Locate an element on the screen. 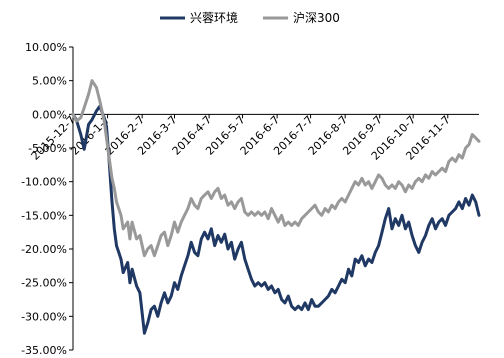 The width and height of the screenshot is (504, 358). y-tick-label: -35.00% is located at coordinates (44, 350).